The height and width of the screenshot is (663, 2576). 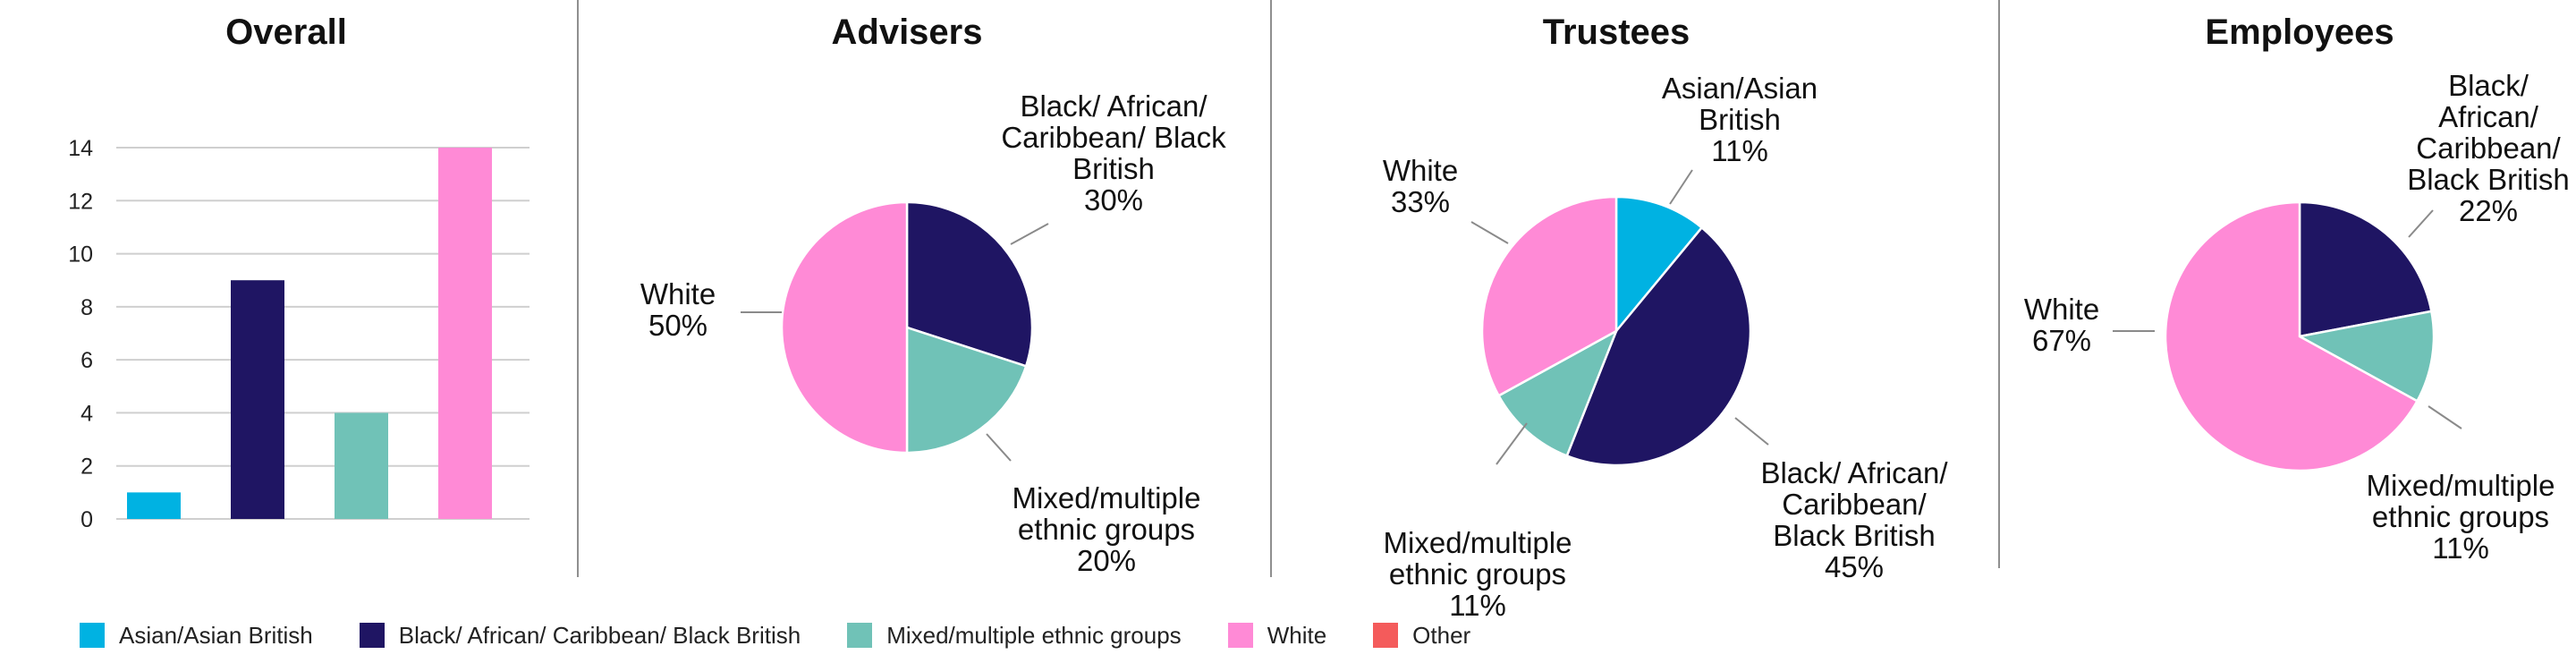 I want to click on employees-chart-title: Employees, so click(x=2299, y=33).